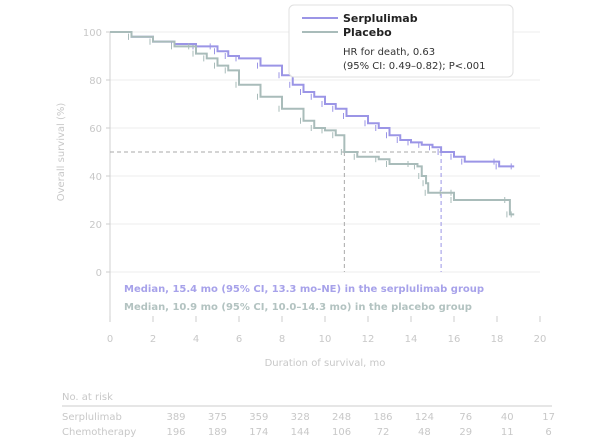  I want to click on hazard-ratio: HR for death, 0.63, so click(389, 52).